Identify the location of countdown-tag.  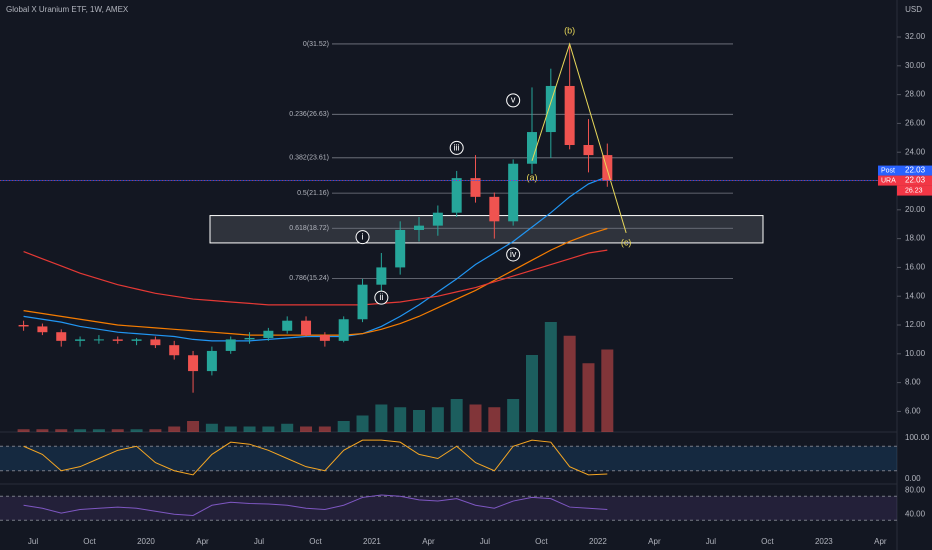
(914, 190).